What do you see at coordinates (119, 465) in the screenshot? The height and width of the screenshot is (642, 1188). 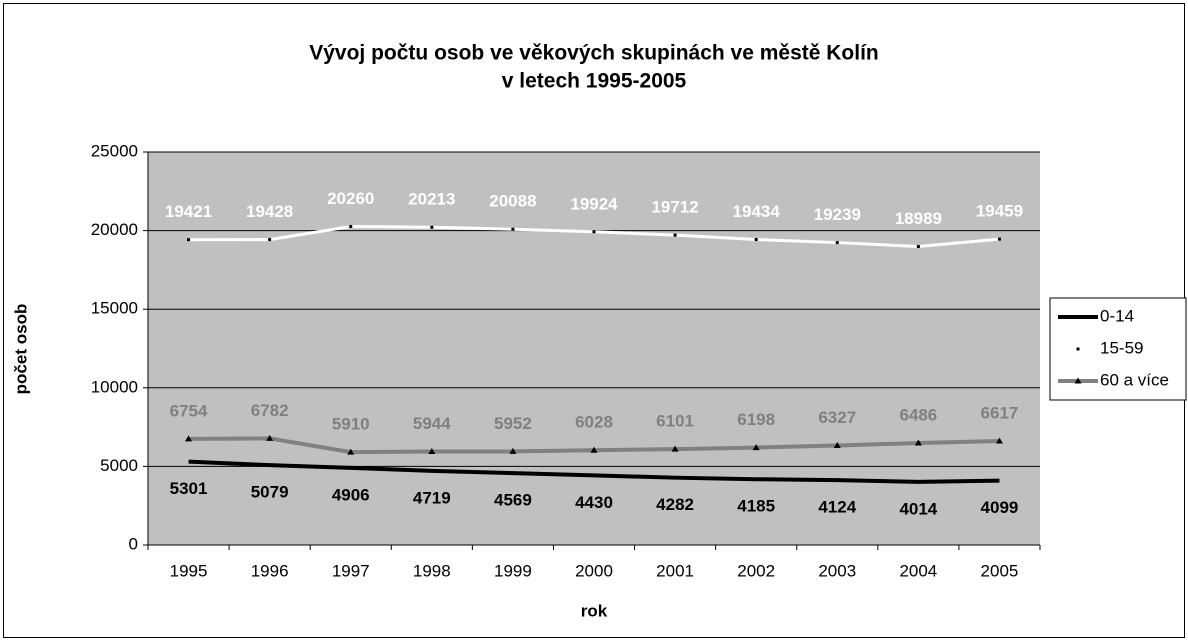 I see `y-tick-label: 5000` at bounding box center [119, 465].